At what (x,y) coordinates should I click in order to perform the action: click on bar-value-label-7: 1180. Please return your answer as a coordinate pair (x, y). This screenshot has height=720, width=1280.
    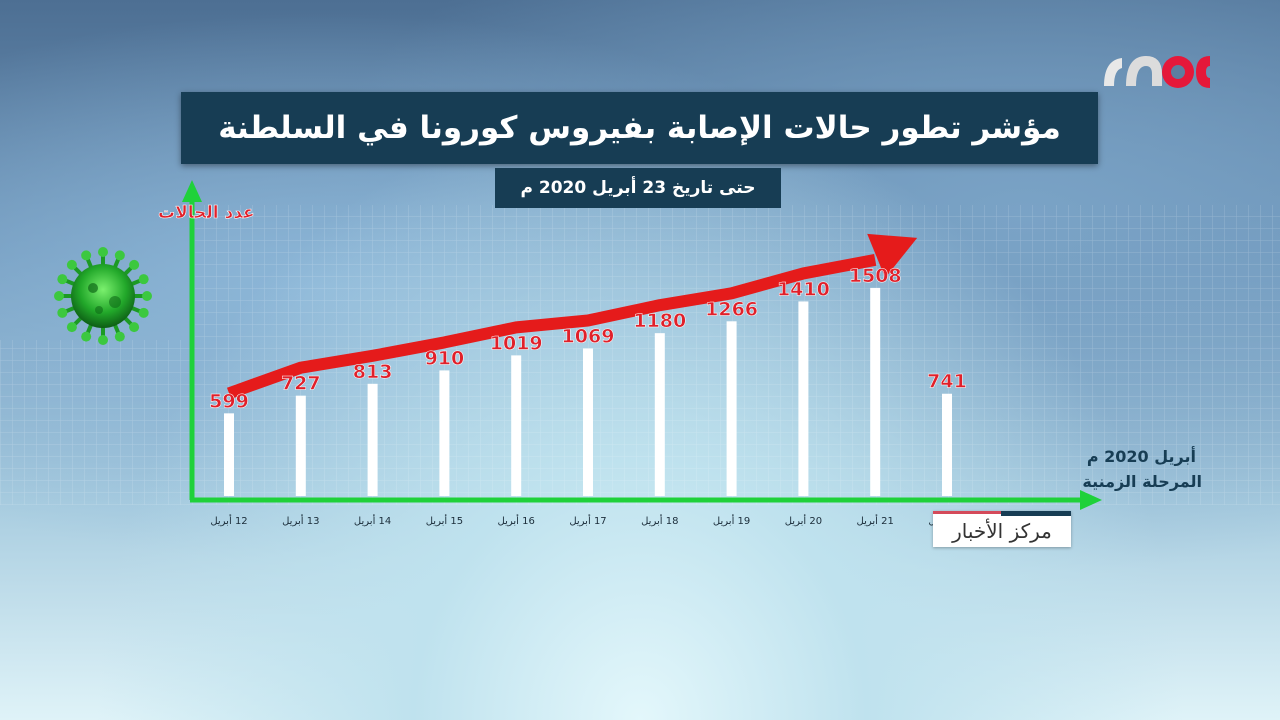
    Looking at the image, I should click on (659, 321).